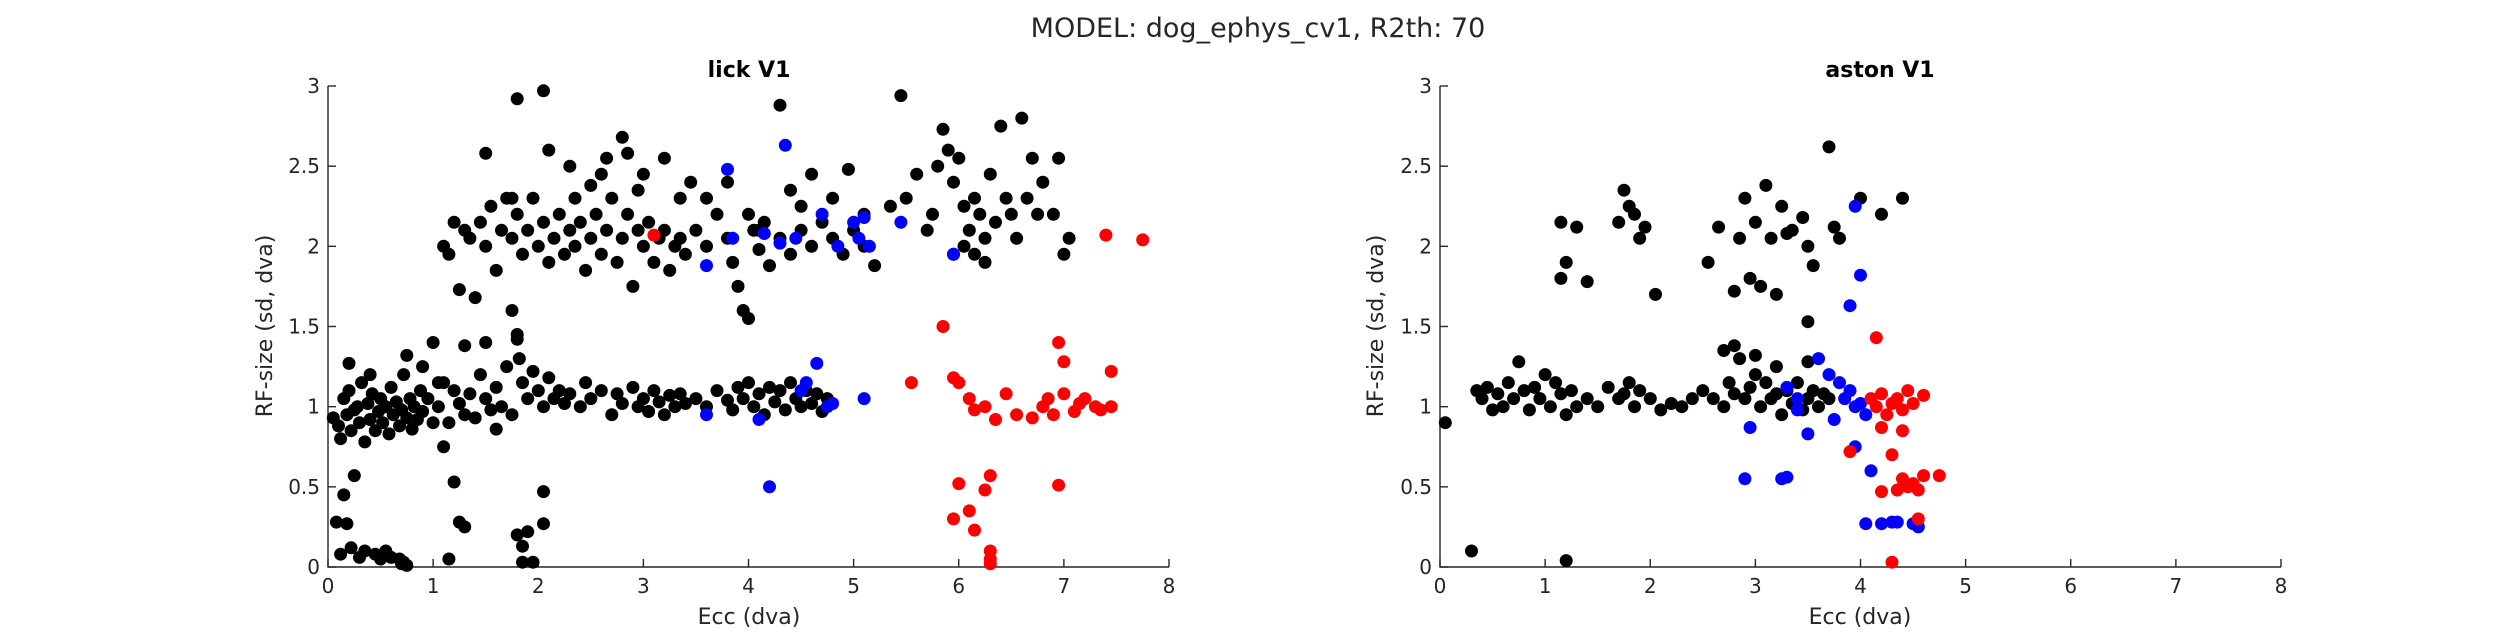 The width and height of the screenshot is (2516, 634). I want to click on x-tick-label: 2, so click(538, 586).